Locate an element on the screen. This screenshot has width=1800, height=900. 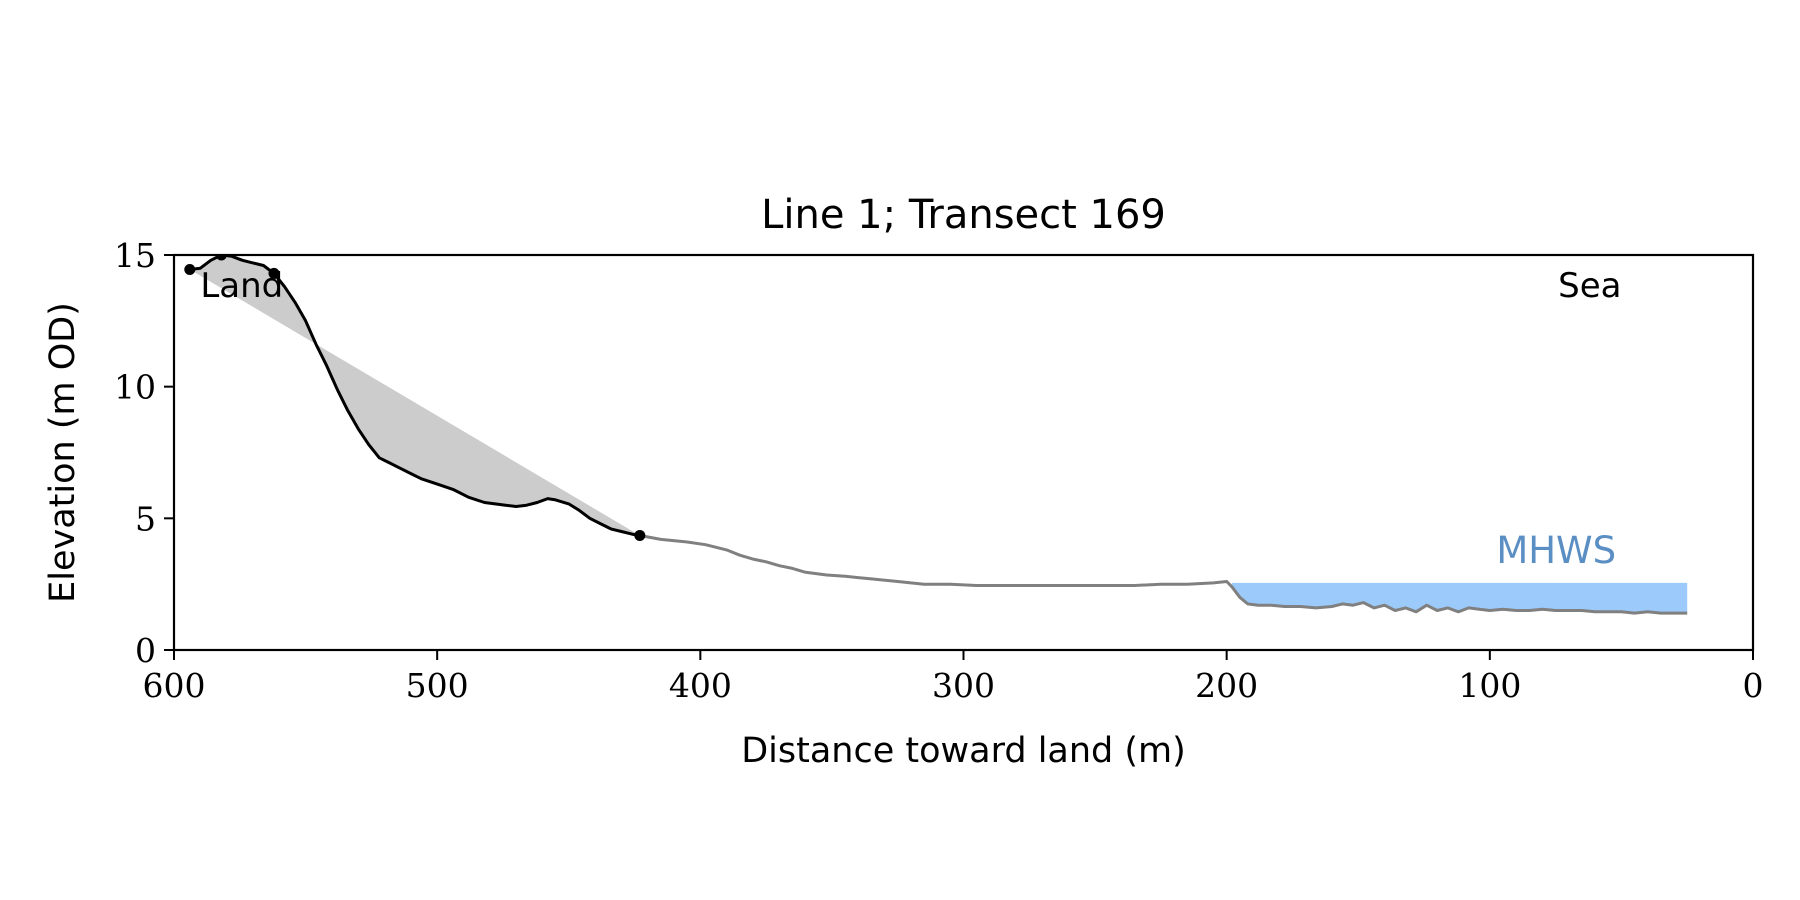
x-axis-label: Distance toward land (m) is located at coordinates (963, 751).